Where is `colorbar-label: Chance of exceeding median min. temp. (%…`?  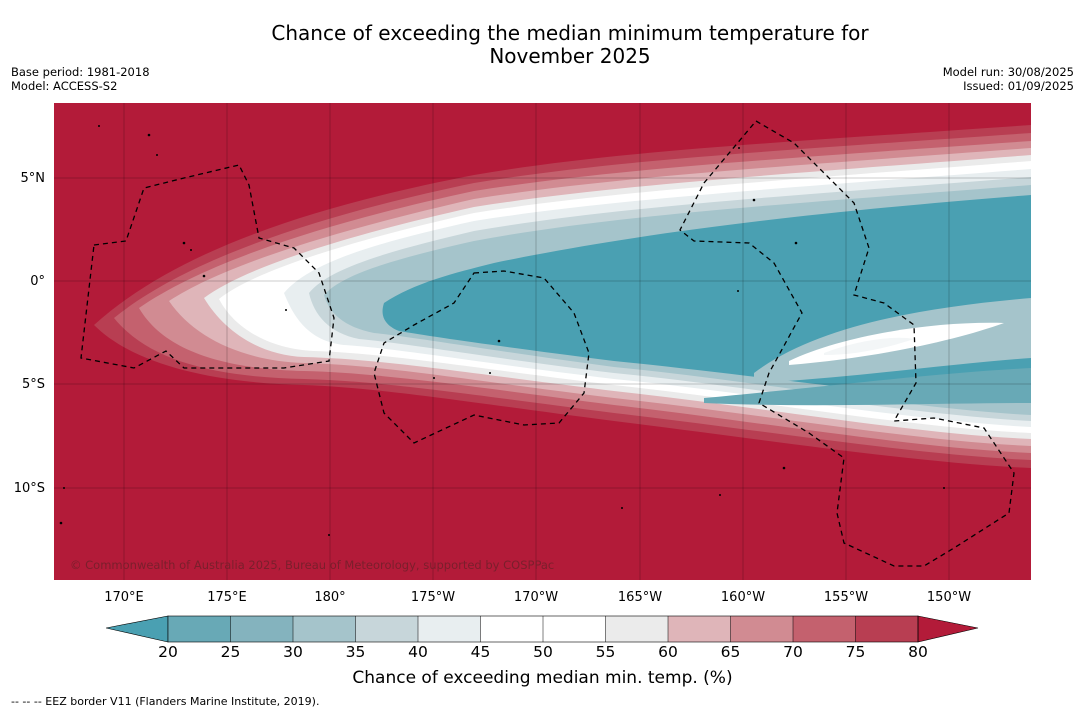
colorbar-label: Chance of exceeding median min. temp. (%… is located at coordinates (542, 678).